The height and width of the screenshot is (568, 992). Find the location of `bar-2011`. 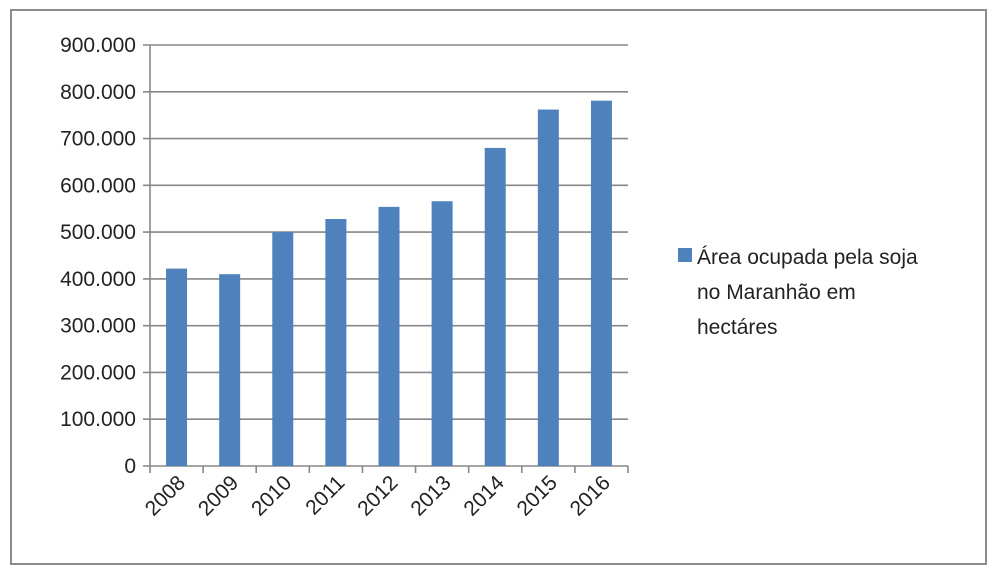

bar-2011 is located at coordinates (336, 342).